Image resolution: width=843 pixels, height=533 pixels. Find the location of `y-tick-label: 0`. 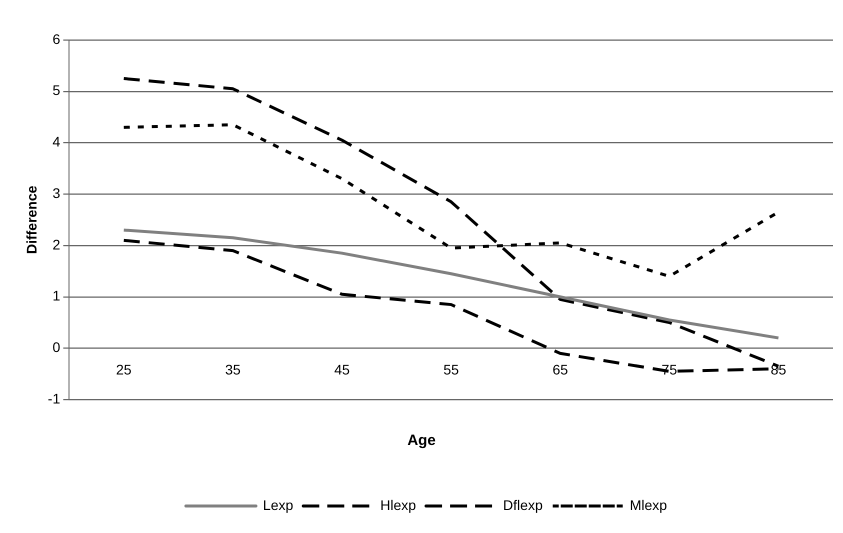

y-tick-label: 0 is located at coordinates (56, 347).